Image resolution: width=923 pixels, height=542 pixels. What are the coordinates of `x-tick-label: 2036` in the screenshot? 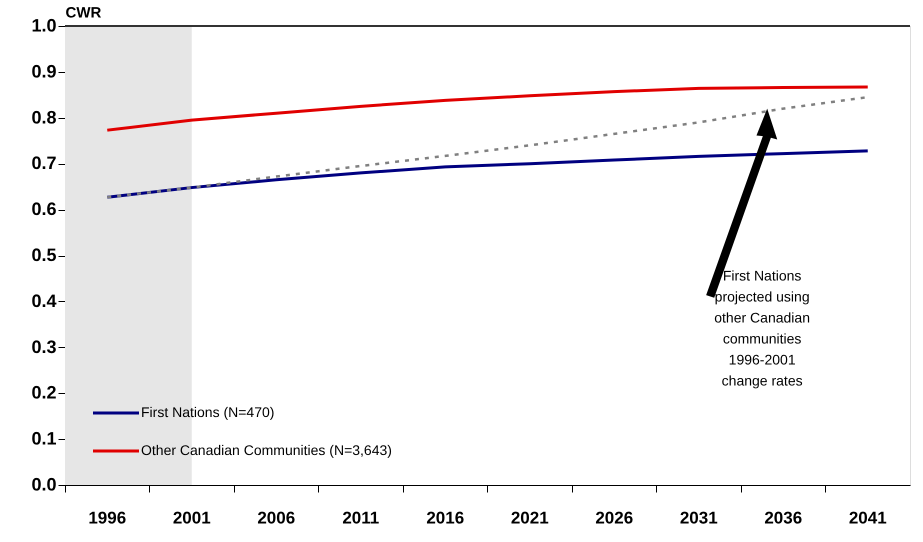 It's located at (783, 518).